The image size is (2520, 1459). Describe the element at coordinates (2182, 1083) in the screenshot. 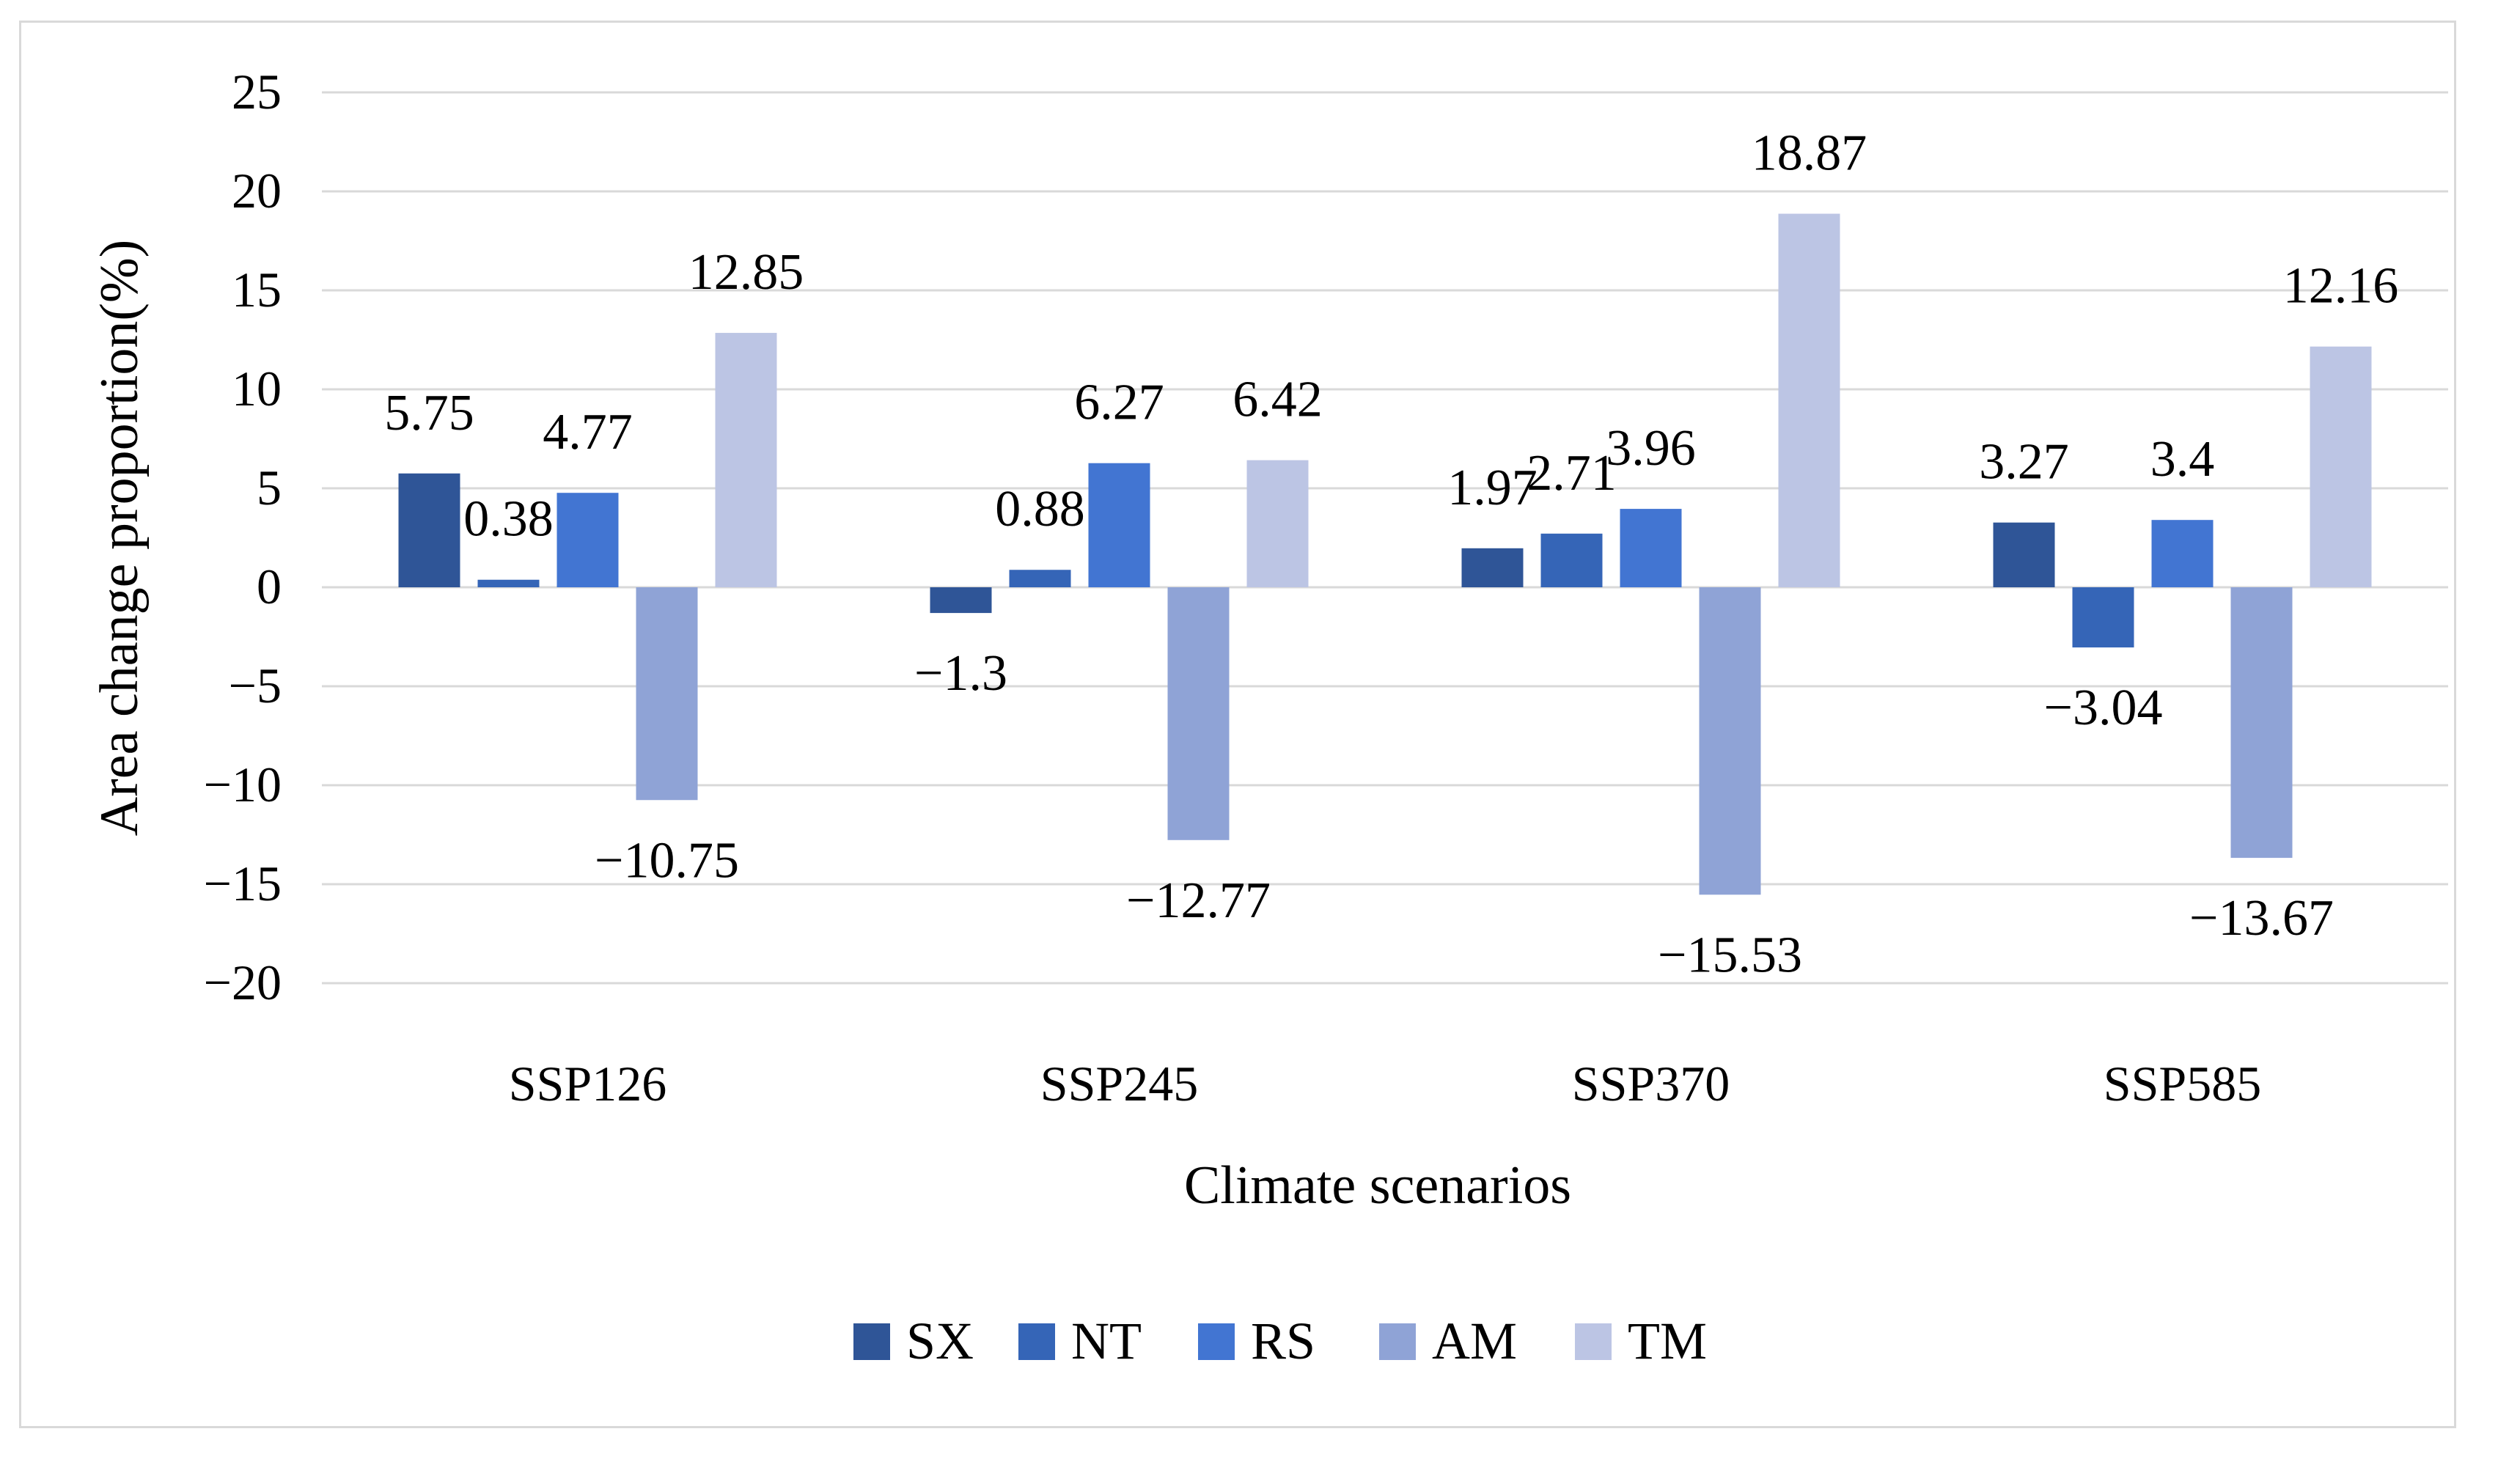

I see `x-tick-label: SSP585` at that location.